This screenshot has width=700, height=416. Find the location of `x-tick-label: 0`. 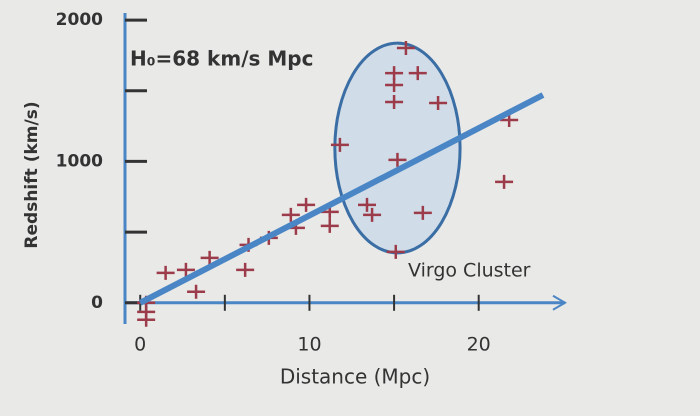

x-tick-label: 0 is located at coordinates (140, 344).